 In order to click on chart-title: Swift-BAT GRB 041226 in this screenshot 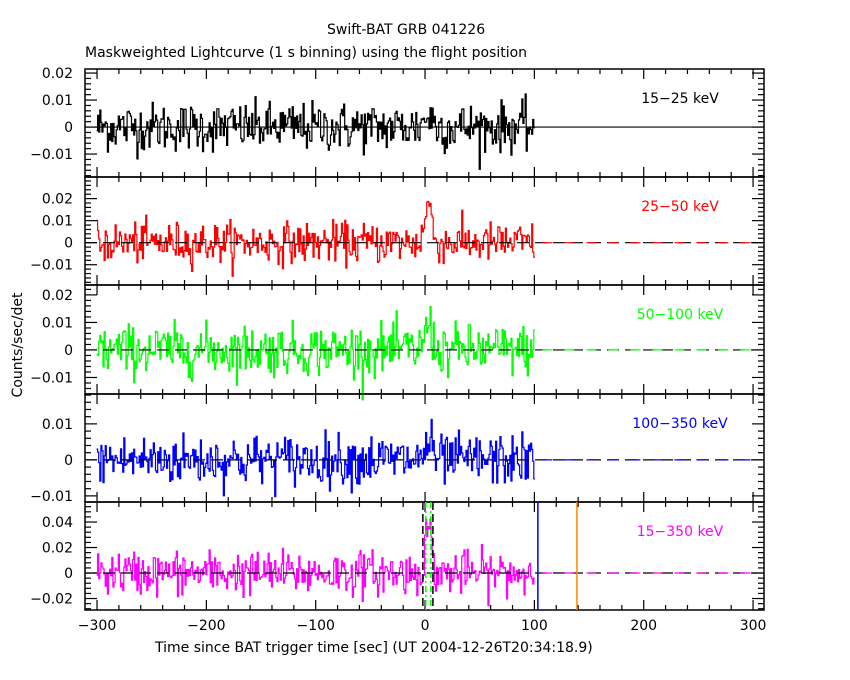, I will do `click(406, 30)`.